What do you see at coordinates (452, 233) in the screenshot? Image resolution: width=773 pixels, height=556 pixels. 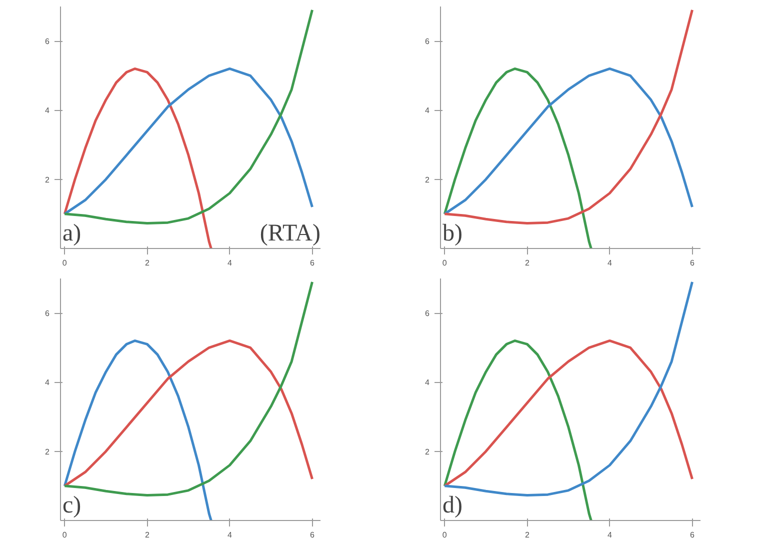 I see `annotation: b)` at bounding box center [452, 233].